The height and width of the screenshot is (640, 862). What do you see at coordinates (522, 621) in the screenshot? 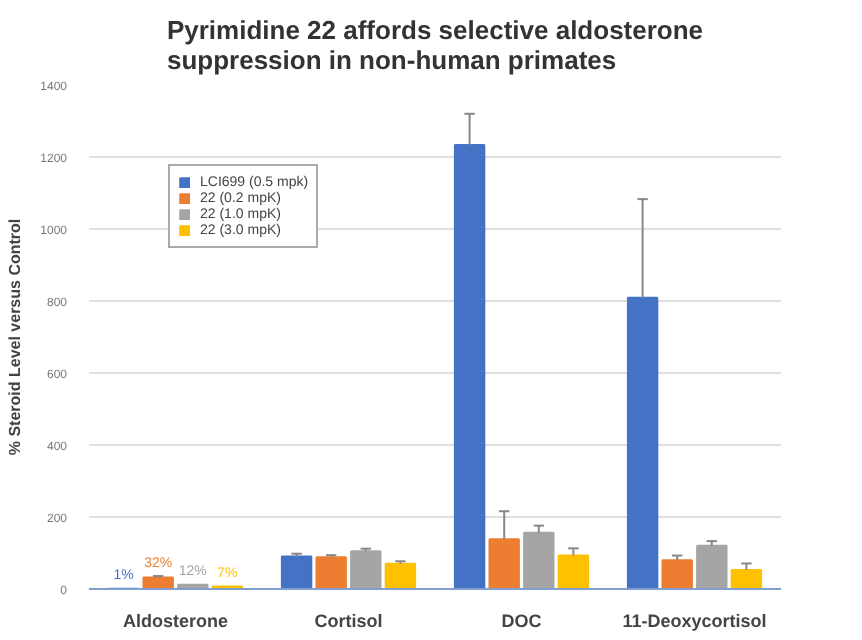
I see `x-tick-label: DOC` at bounding box center [522, 621].